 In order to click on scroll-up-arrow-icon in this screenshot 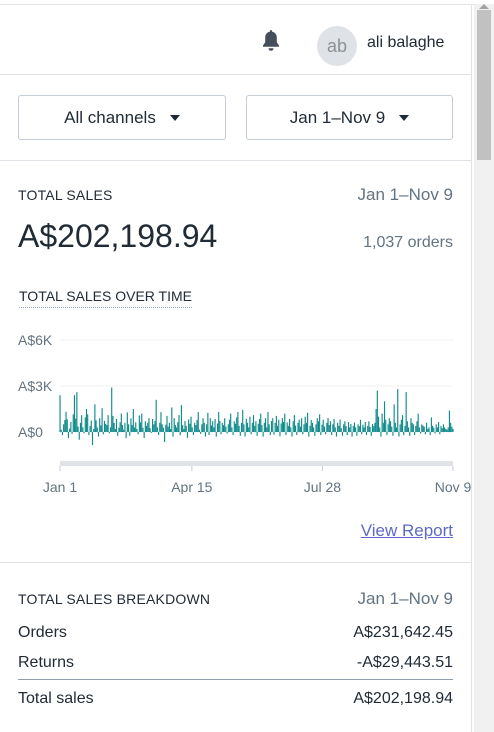, I will do `click(484, 6)`.